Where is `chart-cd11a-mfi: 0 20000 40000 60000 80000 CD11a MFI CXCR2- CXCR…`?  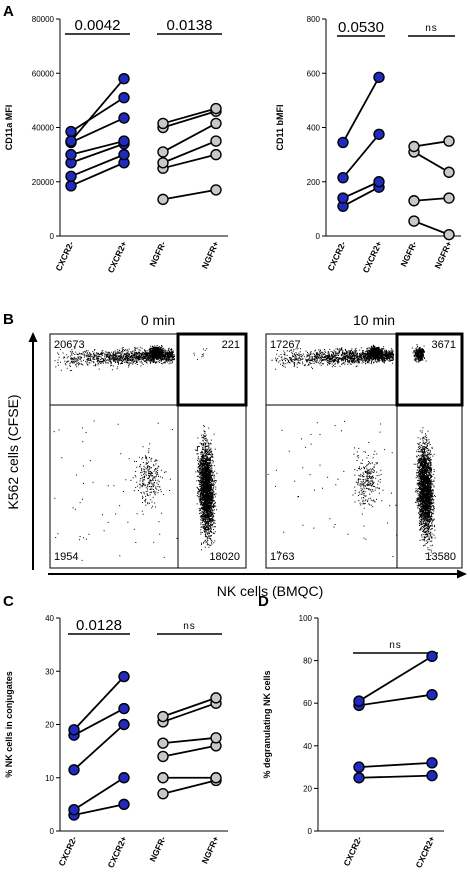 chart-cd11a-mfi: 0 20000 40000 60000 80000 CD11a MFI CXCR2- CXCR… is located at coordinates (116, 144).